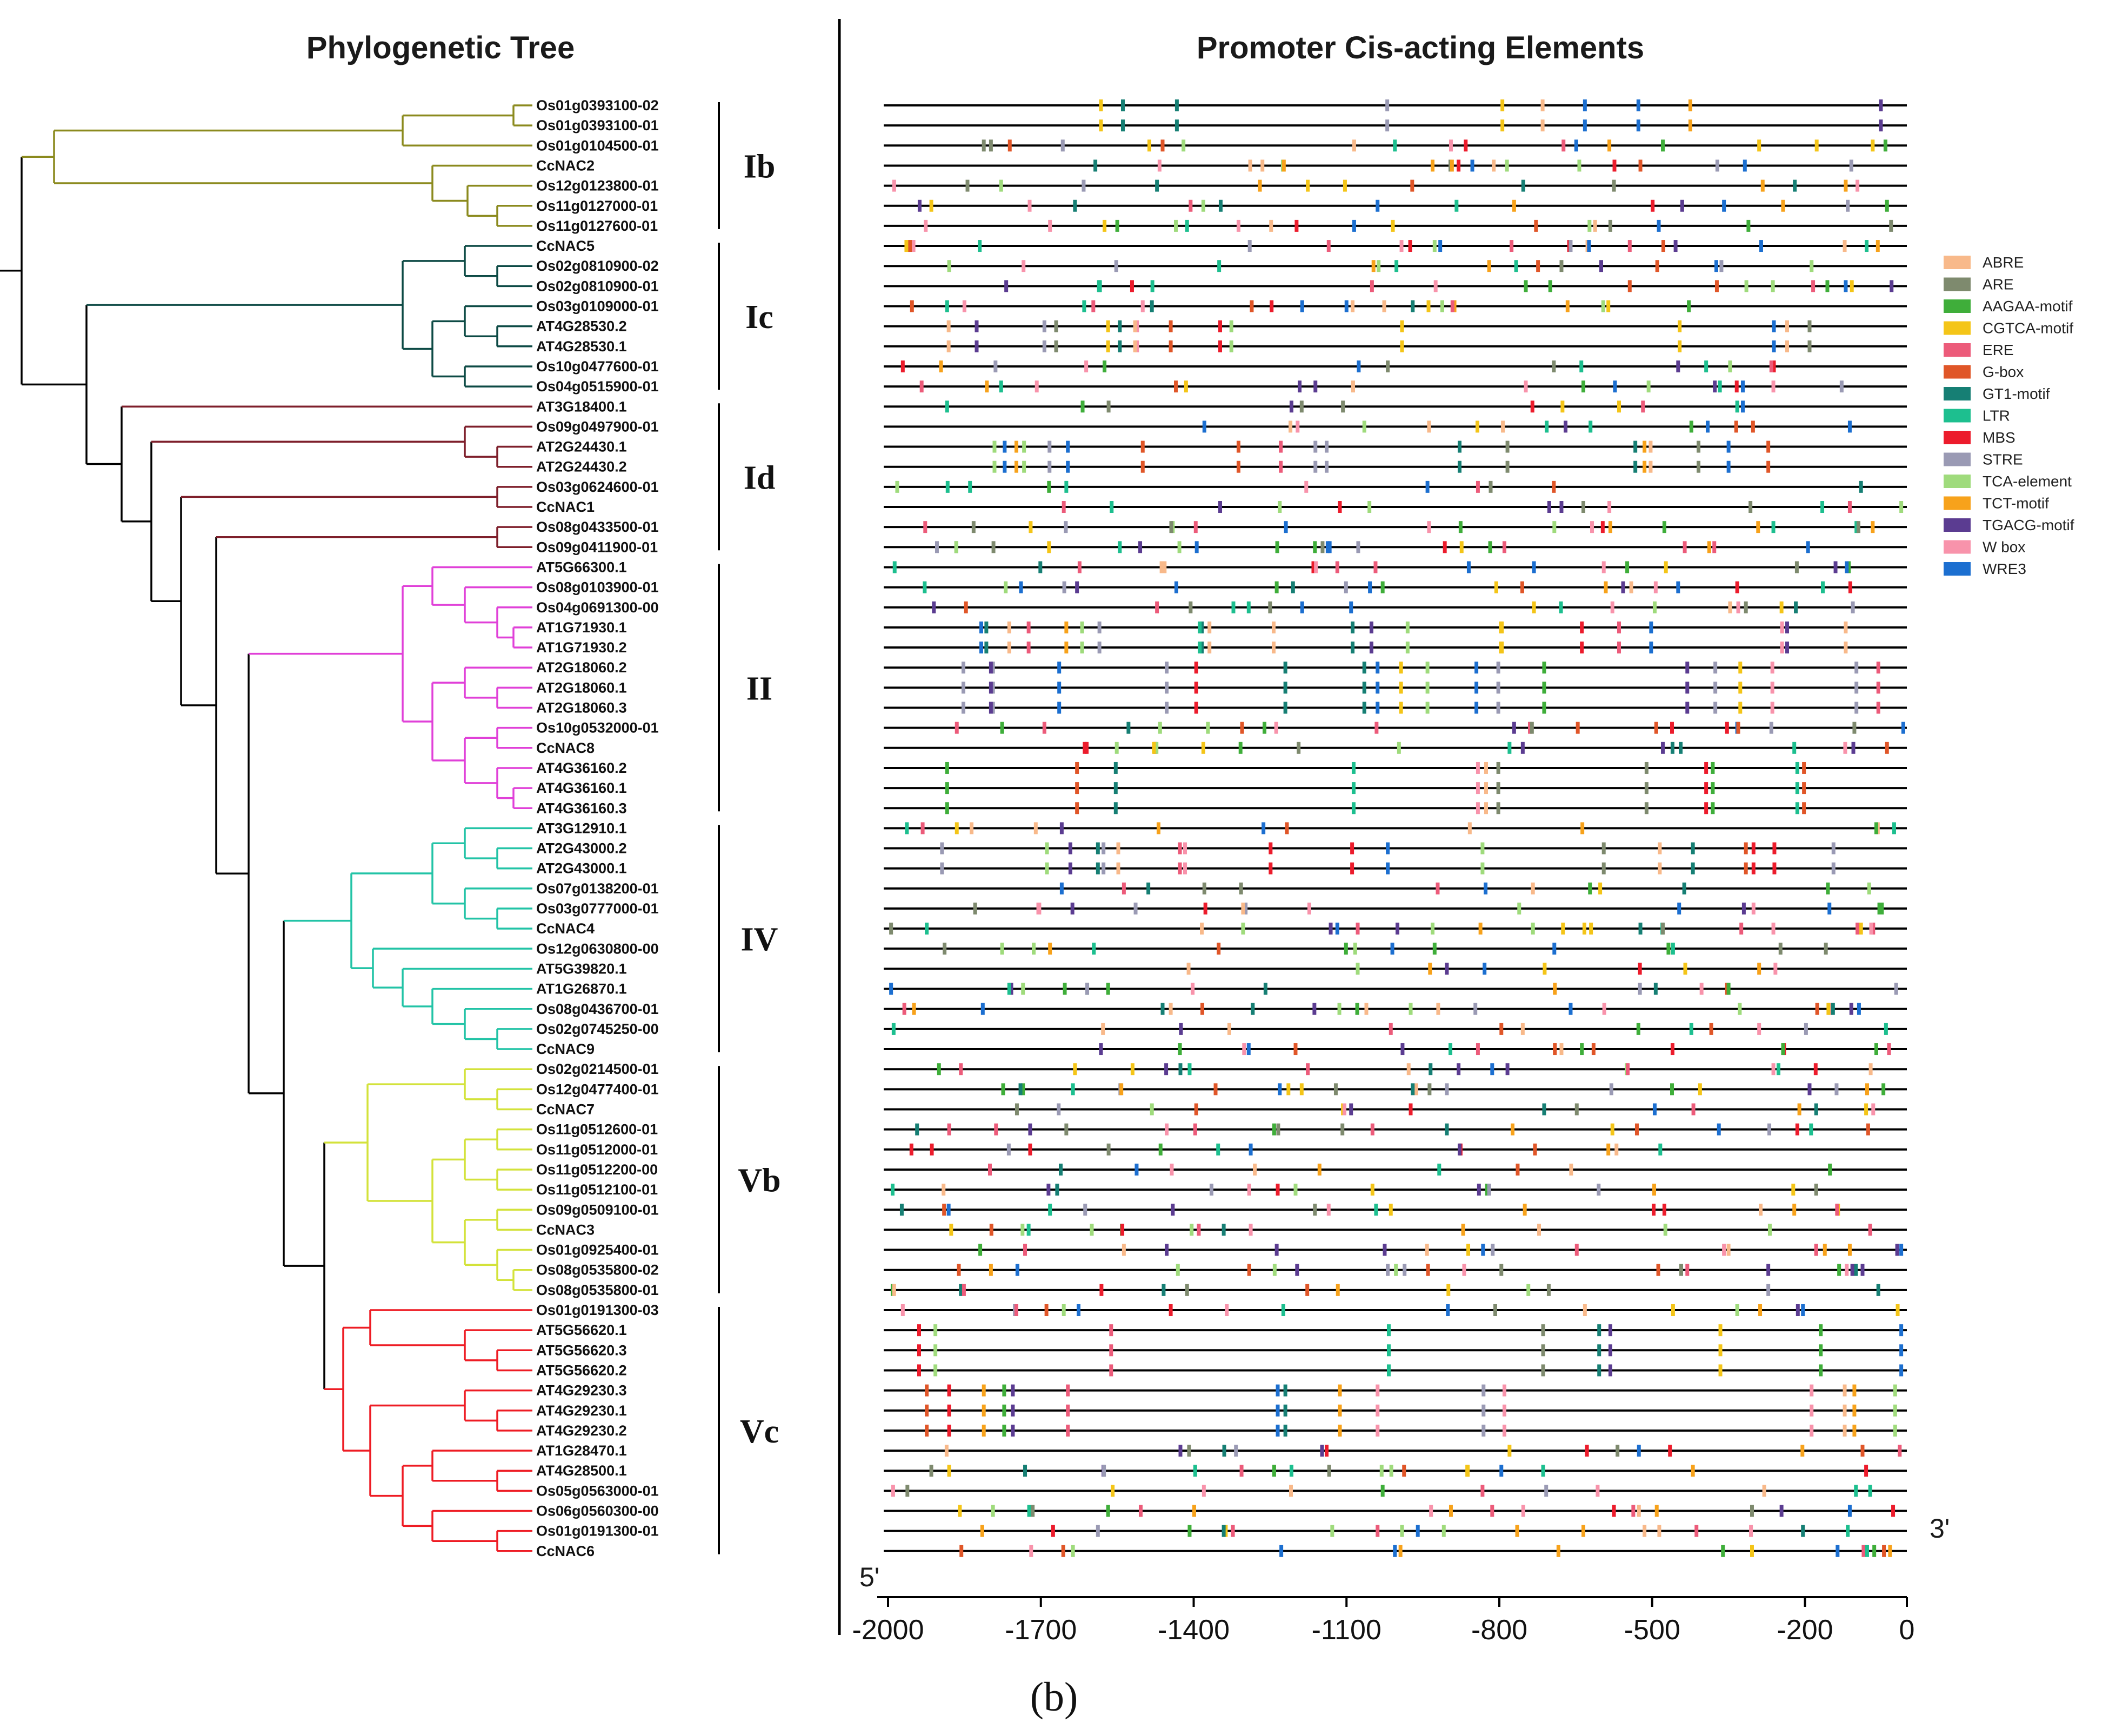 Image resolution: width=2109 pixels, height=1736 pixels. I want to click on gene-label: Os01g0191300-01, so click(597, 1531).